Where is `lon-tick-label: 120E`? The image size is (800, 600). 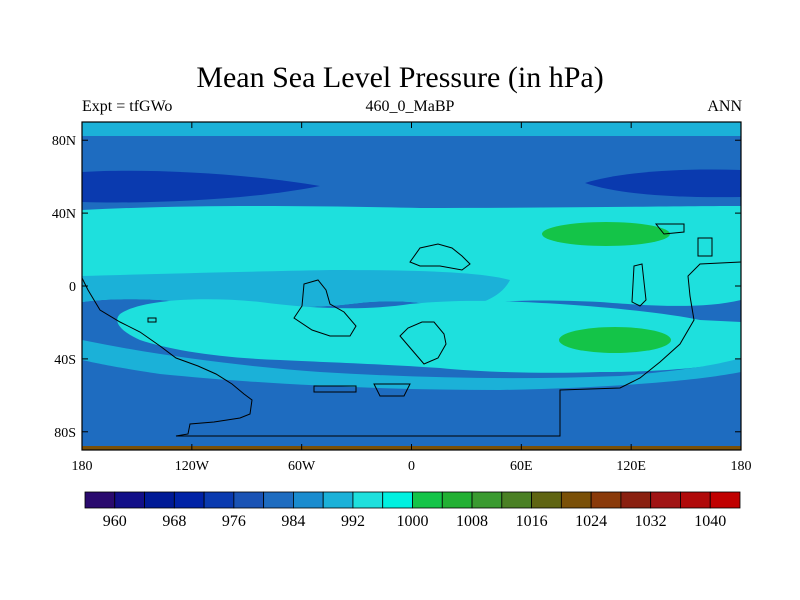 lon-tick-label: 120E is located at coordinates (631, 466).